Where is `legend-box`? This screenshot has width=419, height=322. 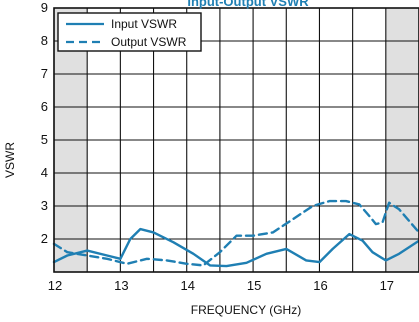
legend-box is located at coordinates (129, 32).